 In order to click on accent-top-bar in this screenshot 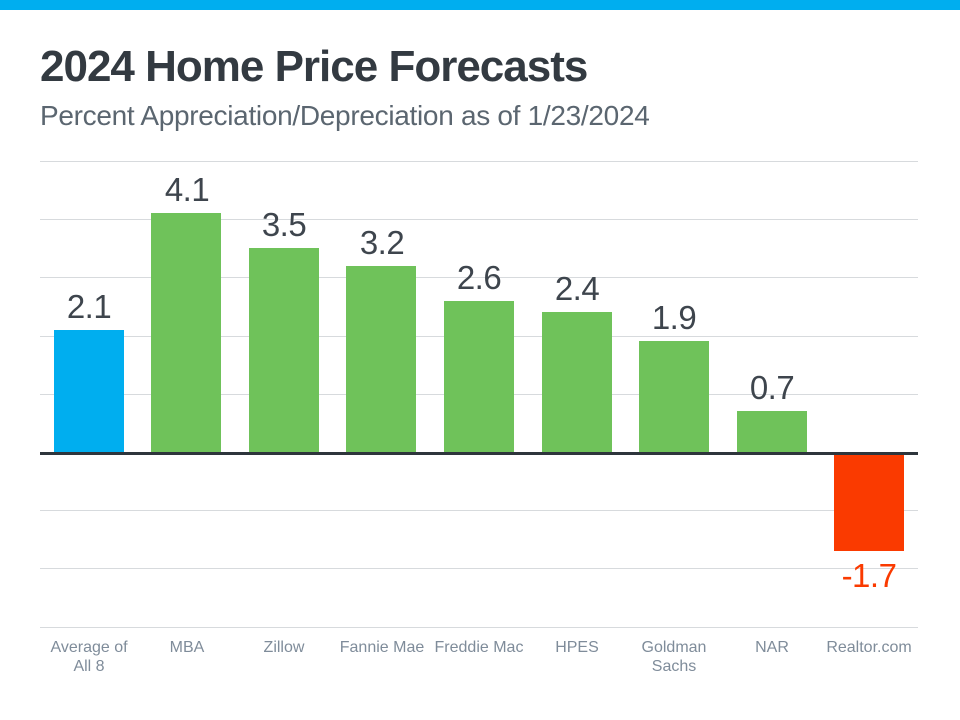, I will do `click(480, 5)`.